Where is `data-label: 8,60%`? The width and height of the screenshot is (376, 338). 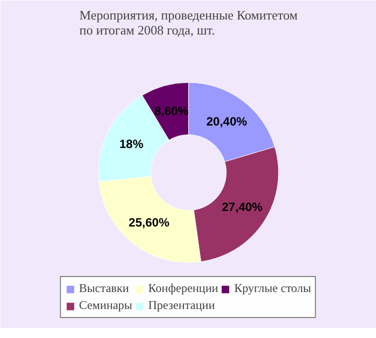 data-label: 8,60% is located at coordinates (171, 111).